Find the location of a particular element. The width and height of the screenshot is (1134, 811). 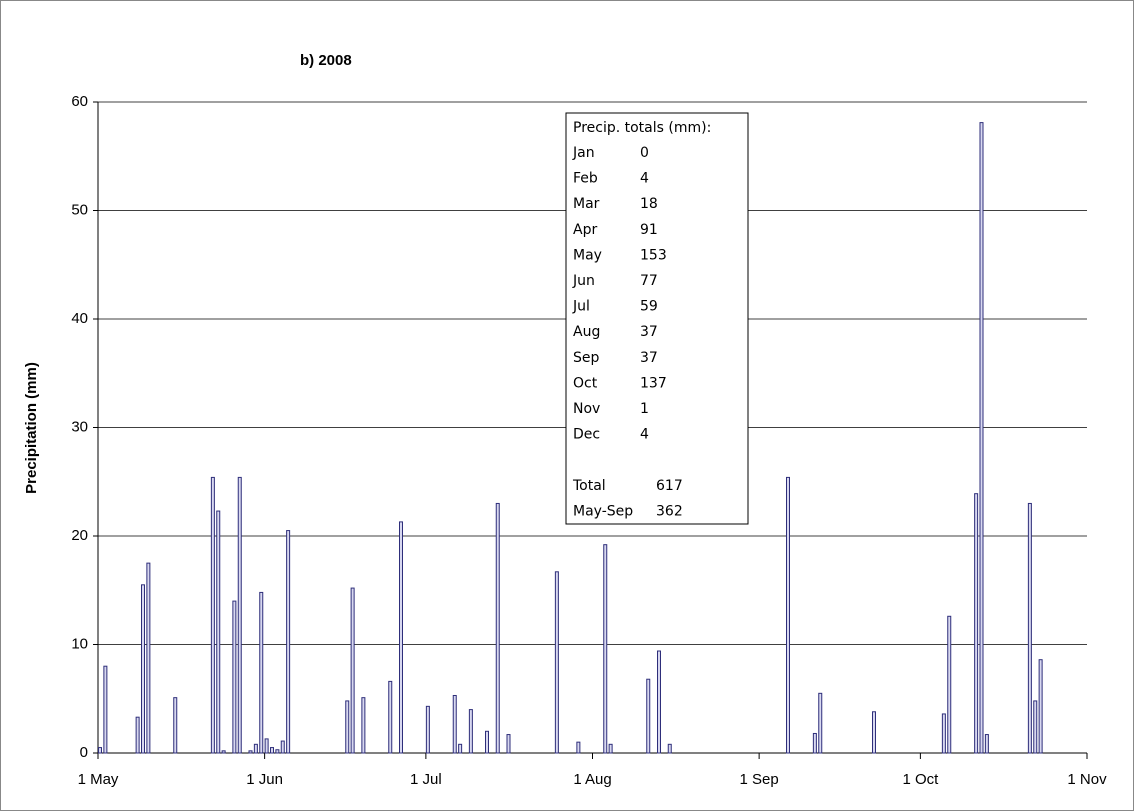

inset-month: Jun is located at coordinates (583, 281).